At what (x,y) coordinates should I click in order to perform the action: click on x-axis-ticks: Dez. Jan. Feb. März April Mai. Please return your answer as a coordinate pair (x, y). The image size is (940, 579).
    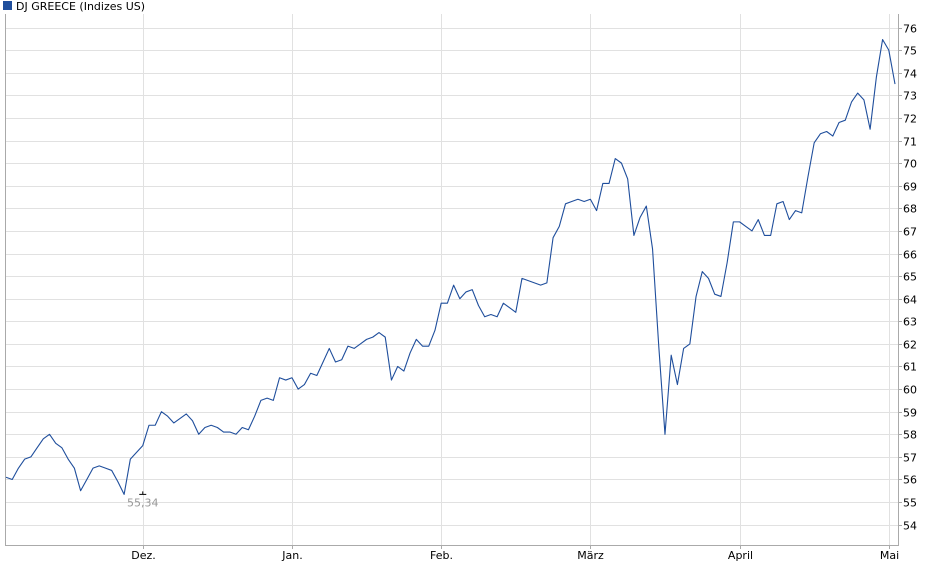
    Looking at the image, I should click on (515, 555).